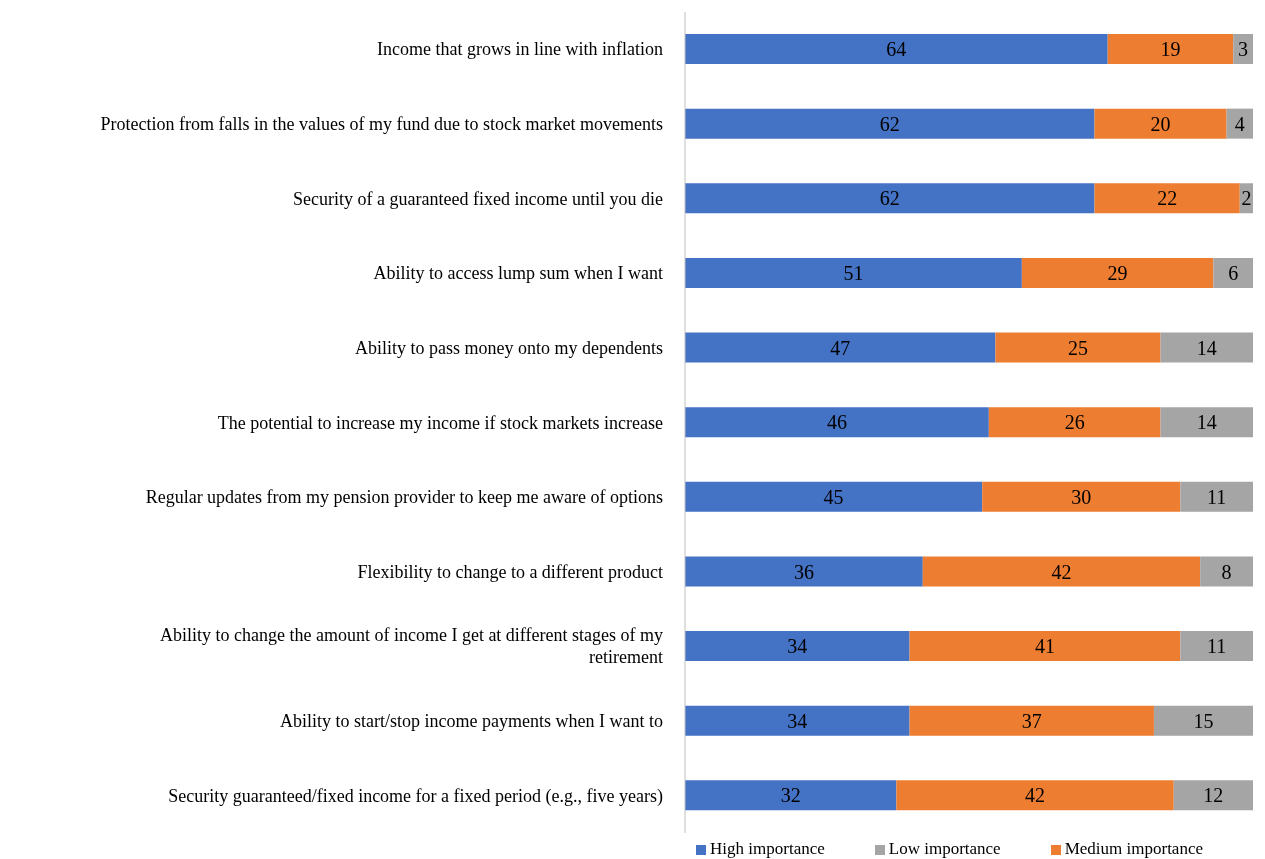 The width and height of the screenshot is (1265, 859). I want to click on data-label: 4, so click(1239, 123).